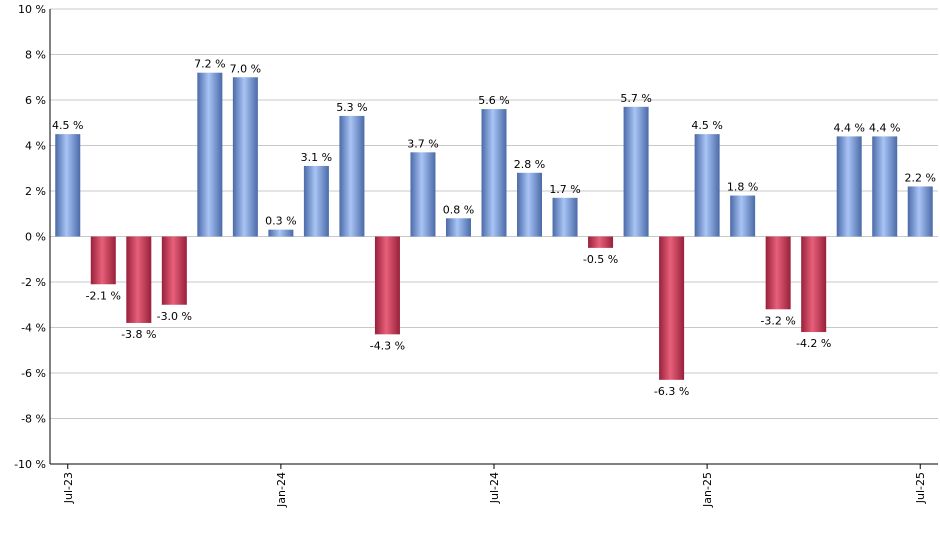  Describe the element at coordinates (35, 55) in the screenshot. I see `y-tick-label: 8 %` at that location.